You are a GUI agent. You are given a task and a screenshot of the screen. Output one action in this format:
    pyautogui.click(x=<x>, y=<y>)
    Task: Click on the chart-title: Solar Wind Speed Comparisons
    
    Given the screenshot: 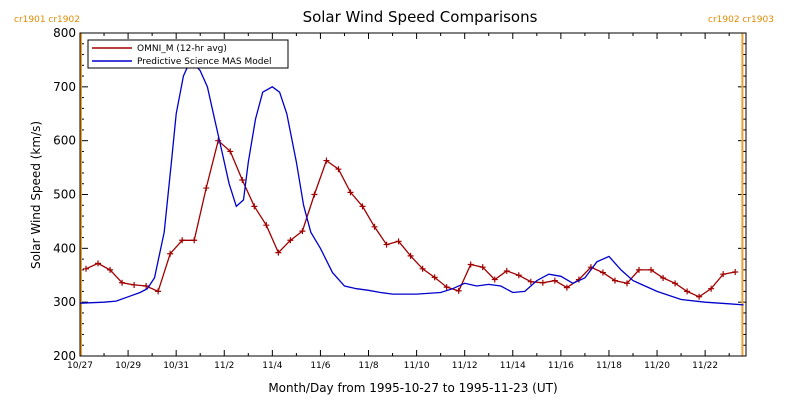 What is the action you would take?
    pyautogui.click(x=420, y=17)
    